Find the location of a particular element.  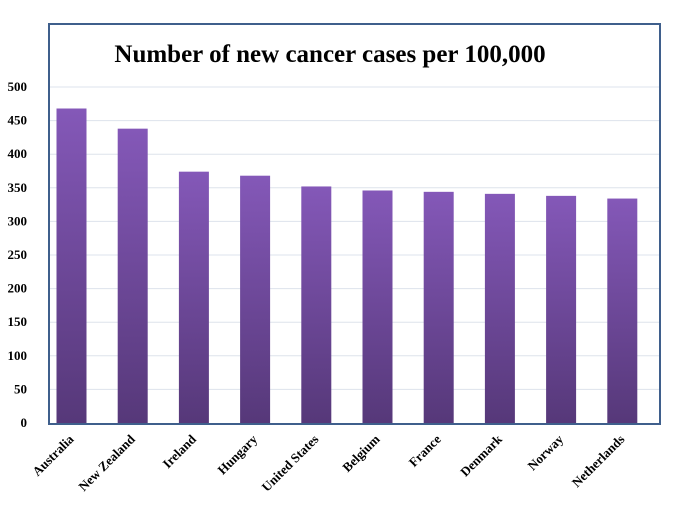

y-tick-label: 250 is located at coordinates (18, 254).